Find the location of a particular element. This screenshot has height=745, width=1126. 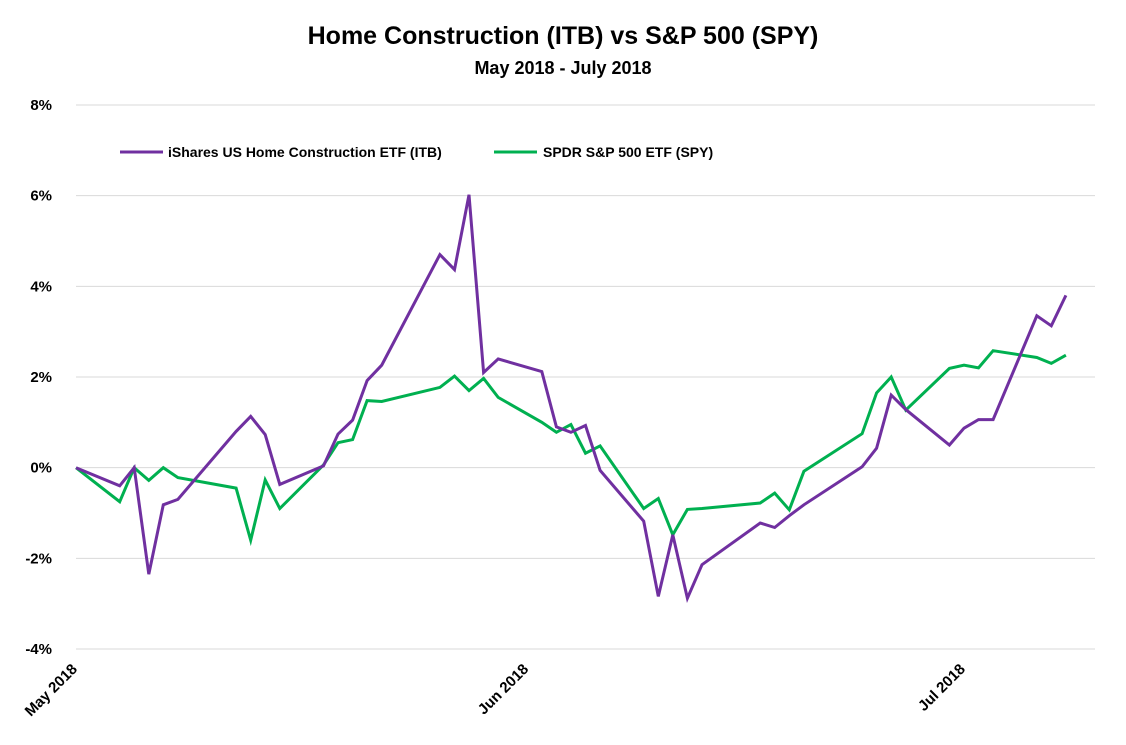

chart-subtitle: May 2018 - July 2018 is located at coordinates (562, 68).